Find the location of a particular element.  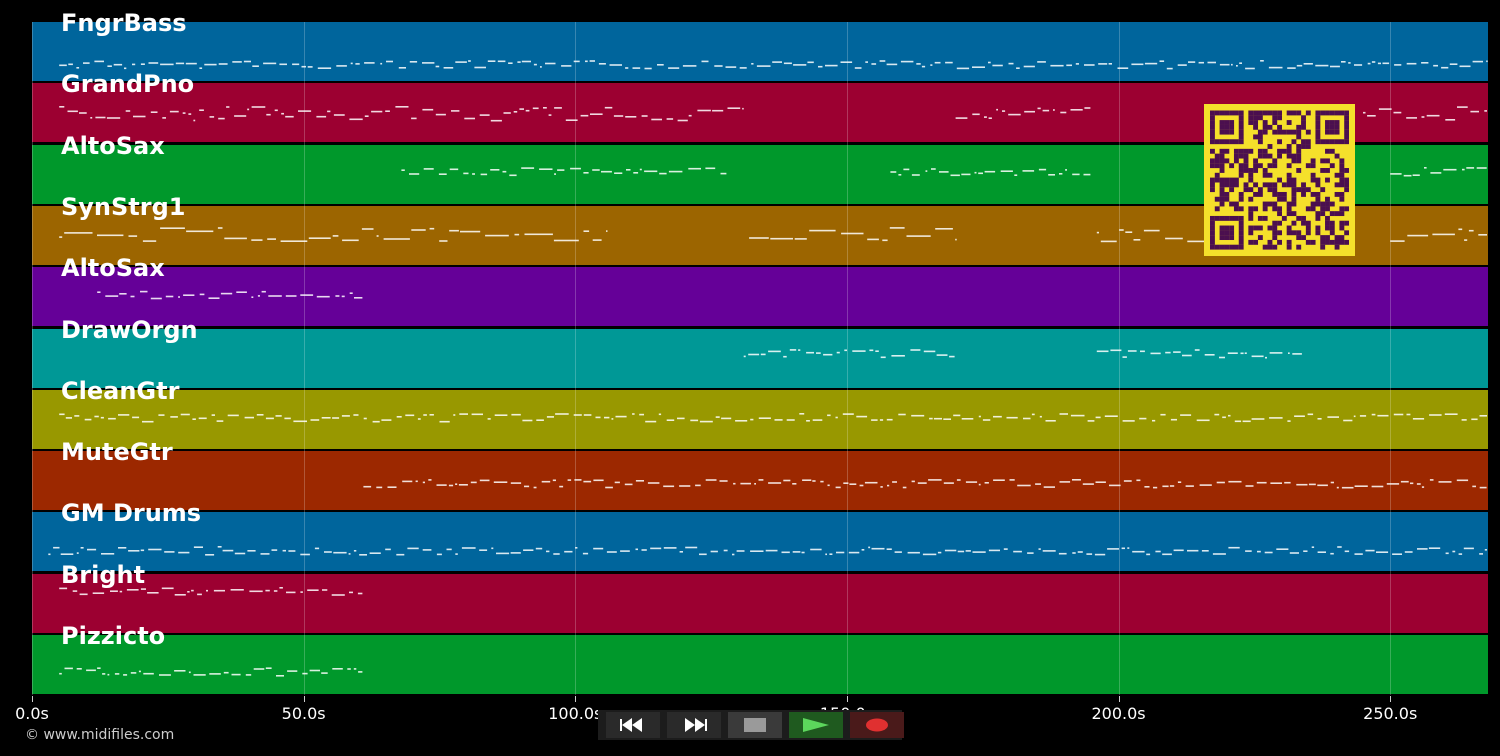

rewind-button is located at coordinates (633, 725).